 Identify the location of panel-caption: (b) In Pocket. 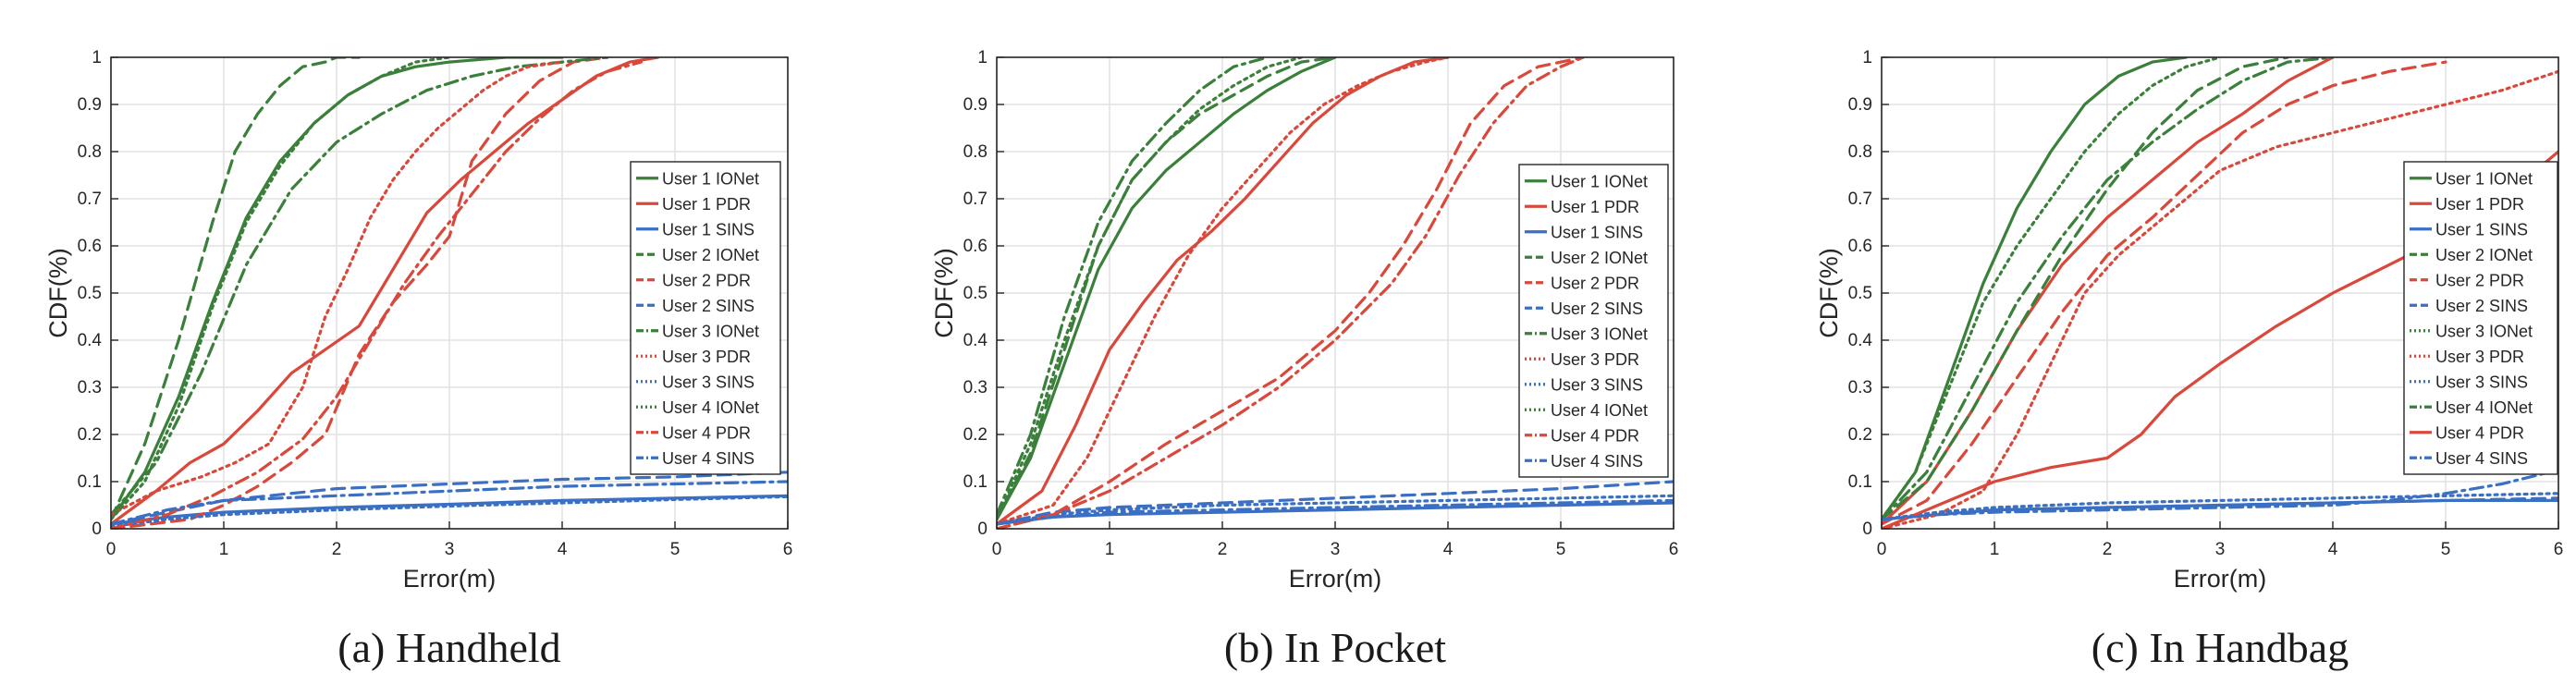
(1335, 647).